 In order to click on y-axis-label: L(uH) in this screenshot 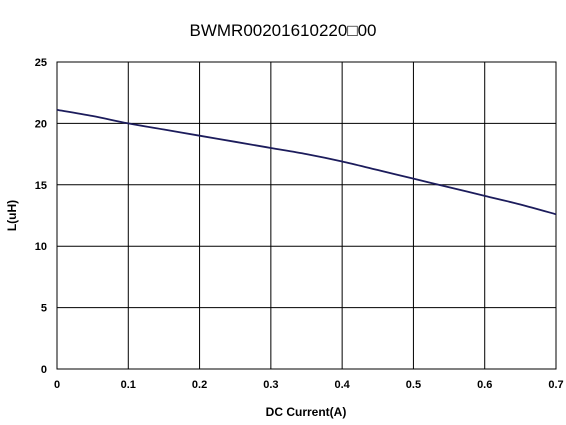, I will do `click(12, 215)`.